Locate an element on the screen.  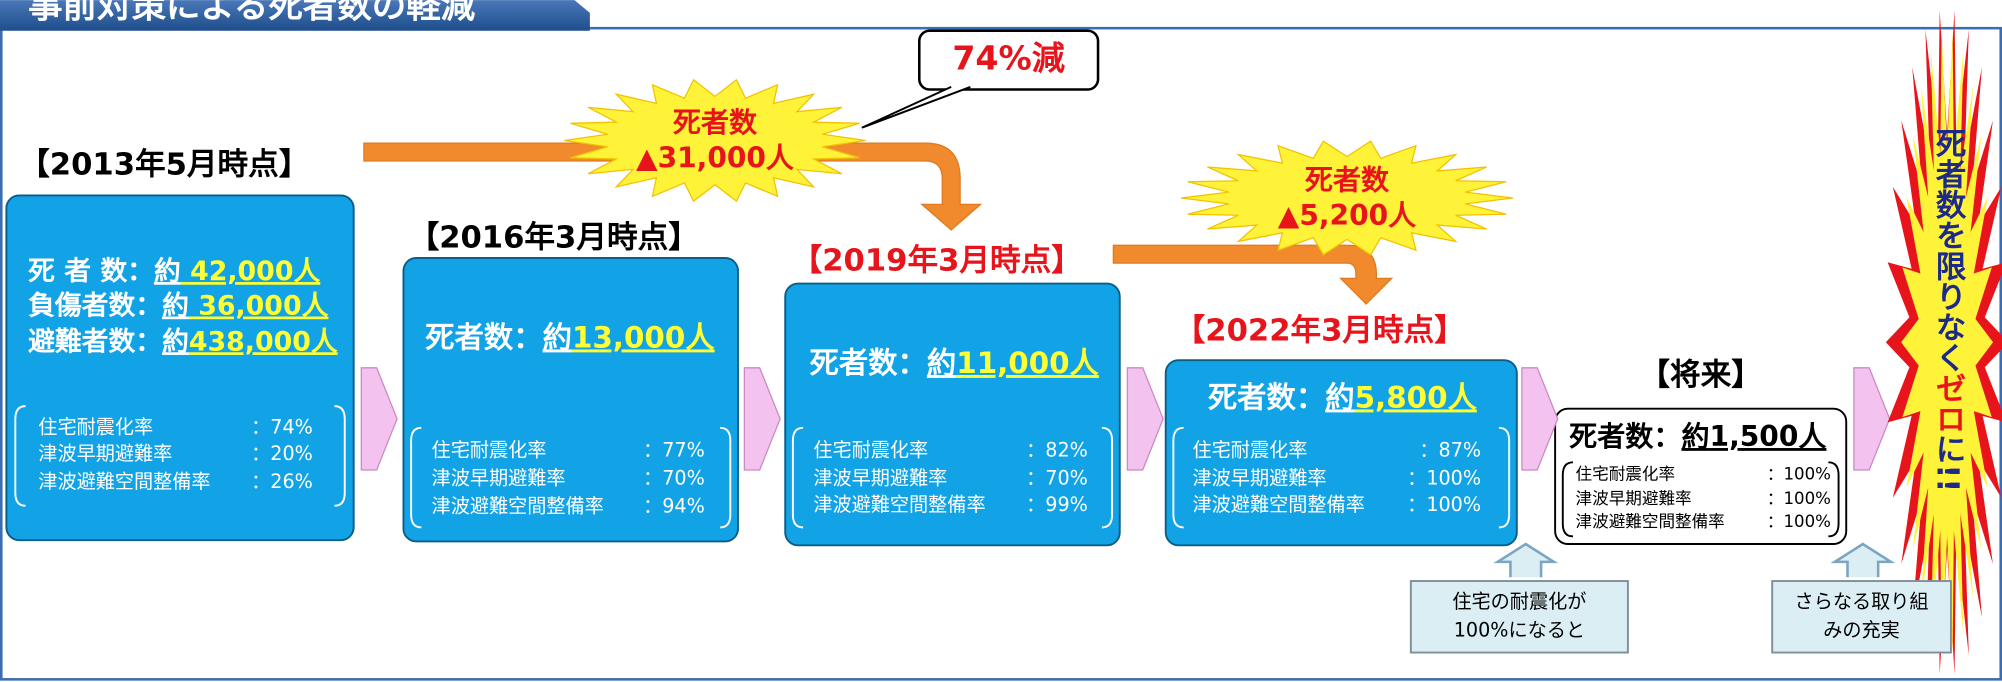
callout-box is located at coordinates (1009, 60).